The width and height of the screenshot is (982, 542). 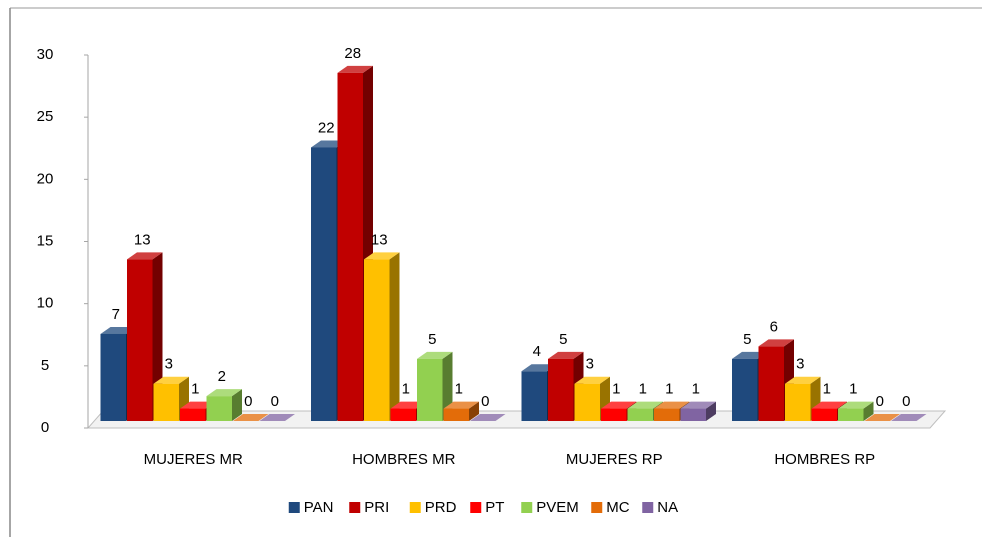 What do you see at coordinates (774, 326) in the screenshot?
I see `value-label: 6` at bounding box center [774, 326].